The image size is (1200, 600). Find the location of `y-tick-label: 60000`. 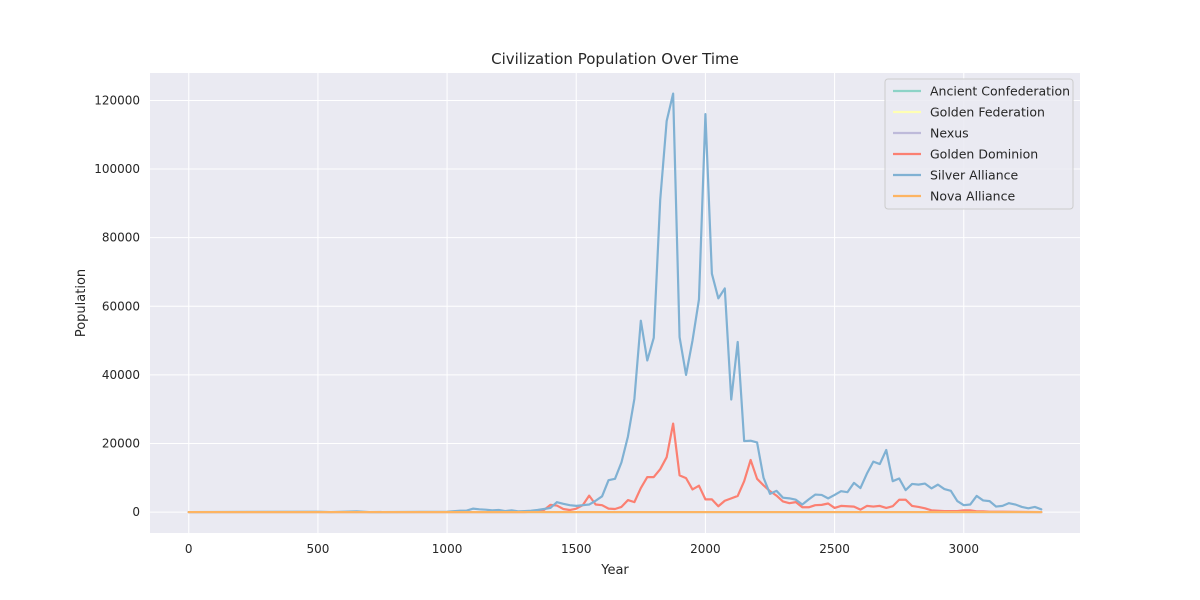

y-tick-label: 60000 is located at coordinates (121, 306).